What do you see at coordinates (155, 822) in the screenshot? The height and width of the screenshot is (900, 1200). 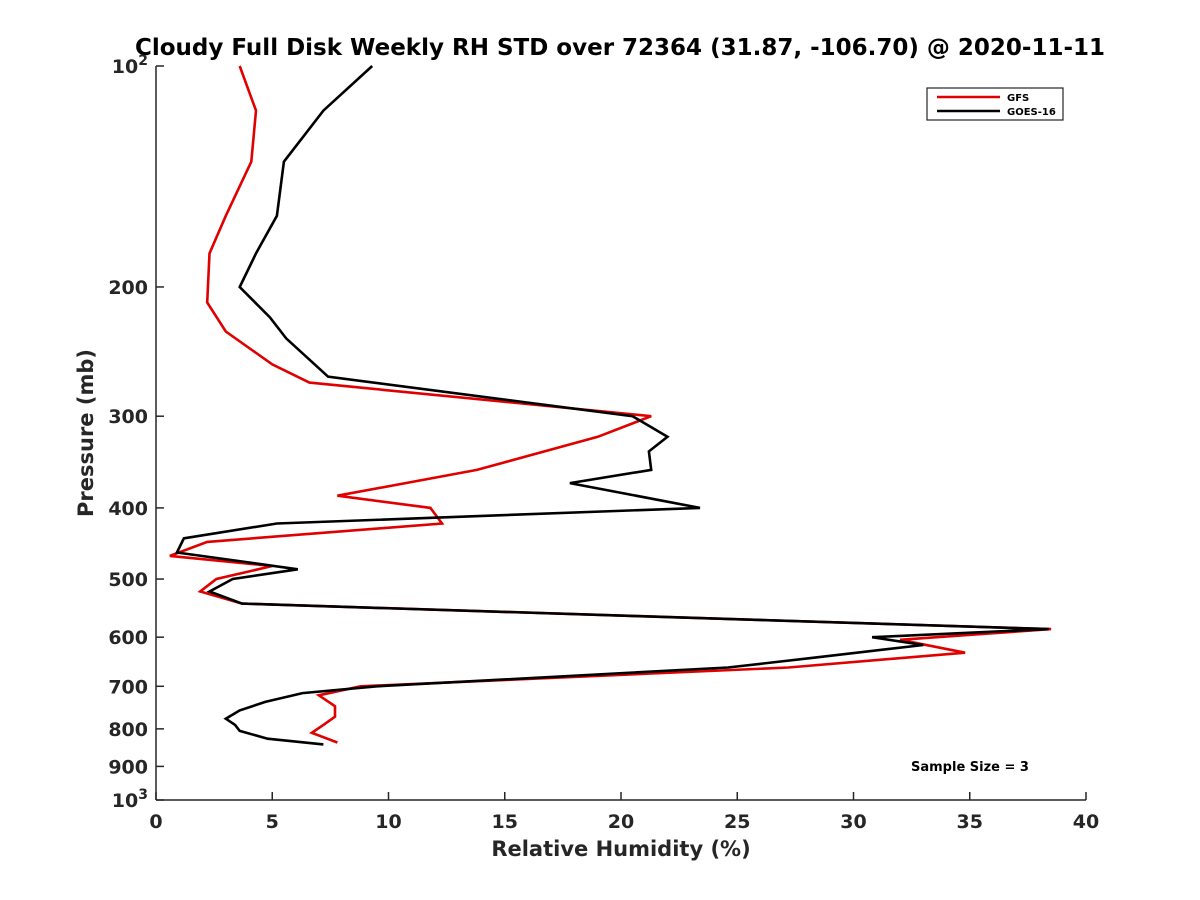 I see `x-tick-label: 0` at bounding box center [155, 822].